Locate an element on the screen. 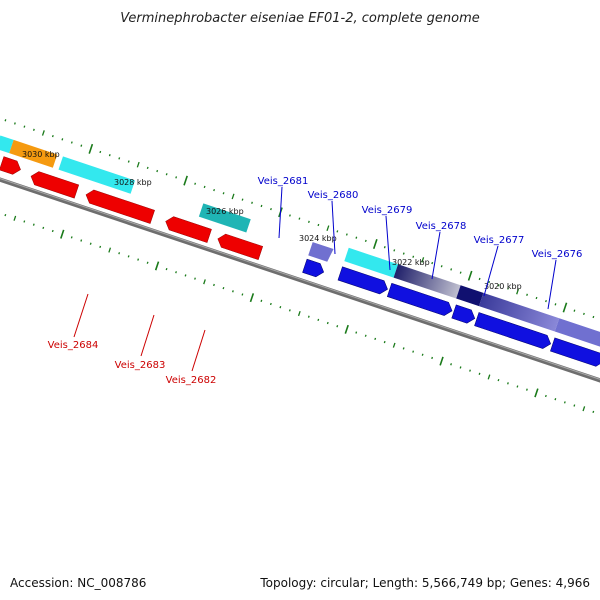 Image resolution: width=600 pixels, height=600 pixels. accession-label: Accession: NC_008786 is located at coordinates (78, 583).